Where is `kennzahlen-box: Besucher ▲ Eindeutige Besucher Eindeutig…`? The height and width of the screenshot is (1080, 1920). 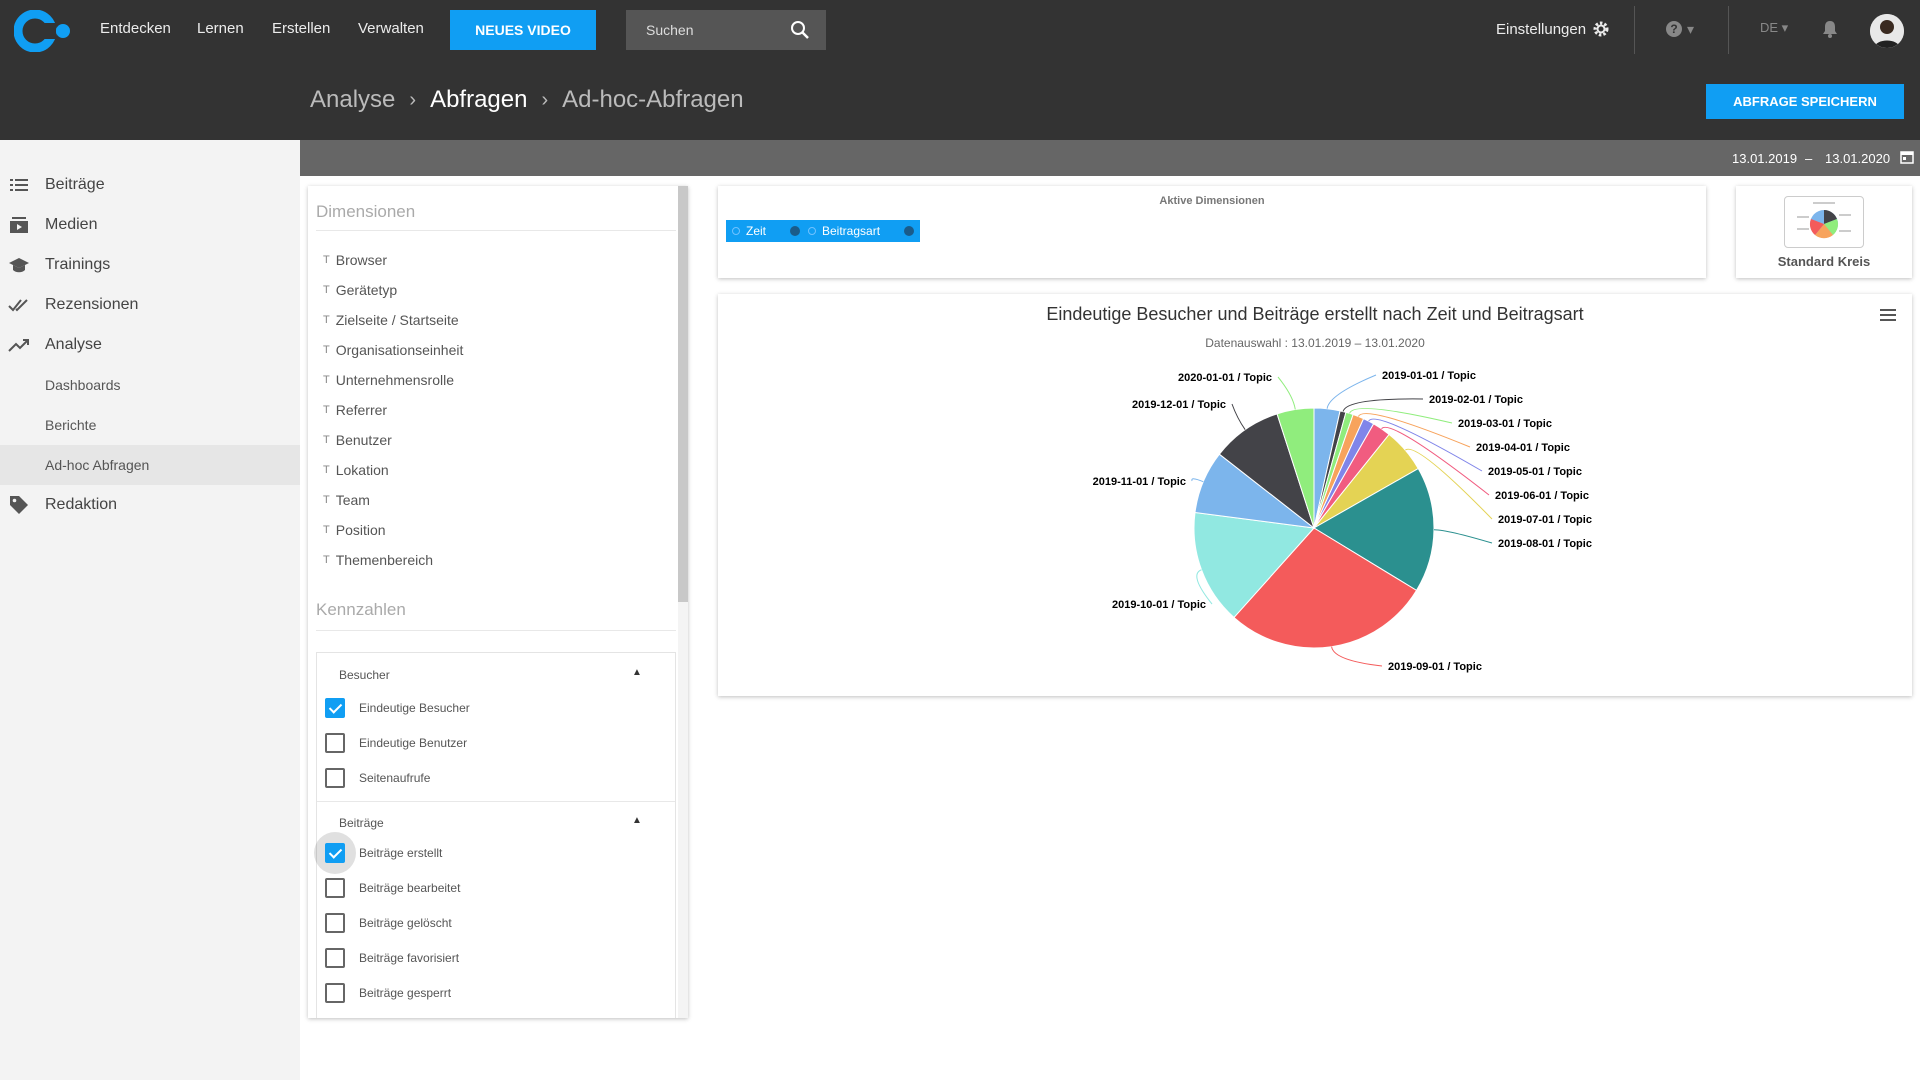
kennzahlen-box: Besucher ▲ Eindeutige Besucher Eindeutig… is located at coordinates (495, 835).